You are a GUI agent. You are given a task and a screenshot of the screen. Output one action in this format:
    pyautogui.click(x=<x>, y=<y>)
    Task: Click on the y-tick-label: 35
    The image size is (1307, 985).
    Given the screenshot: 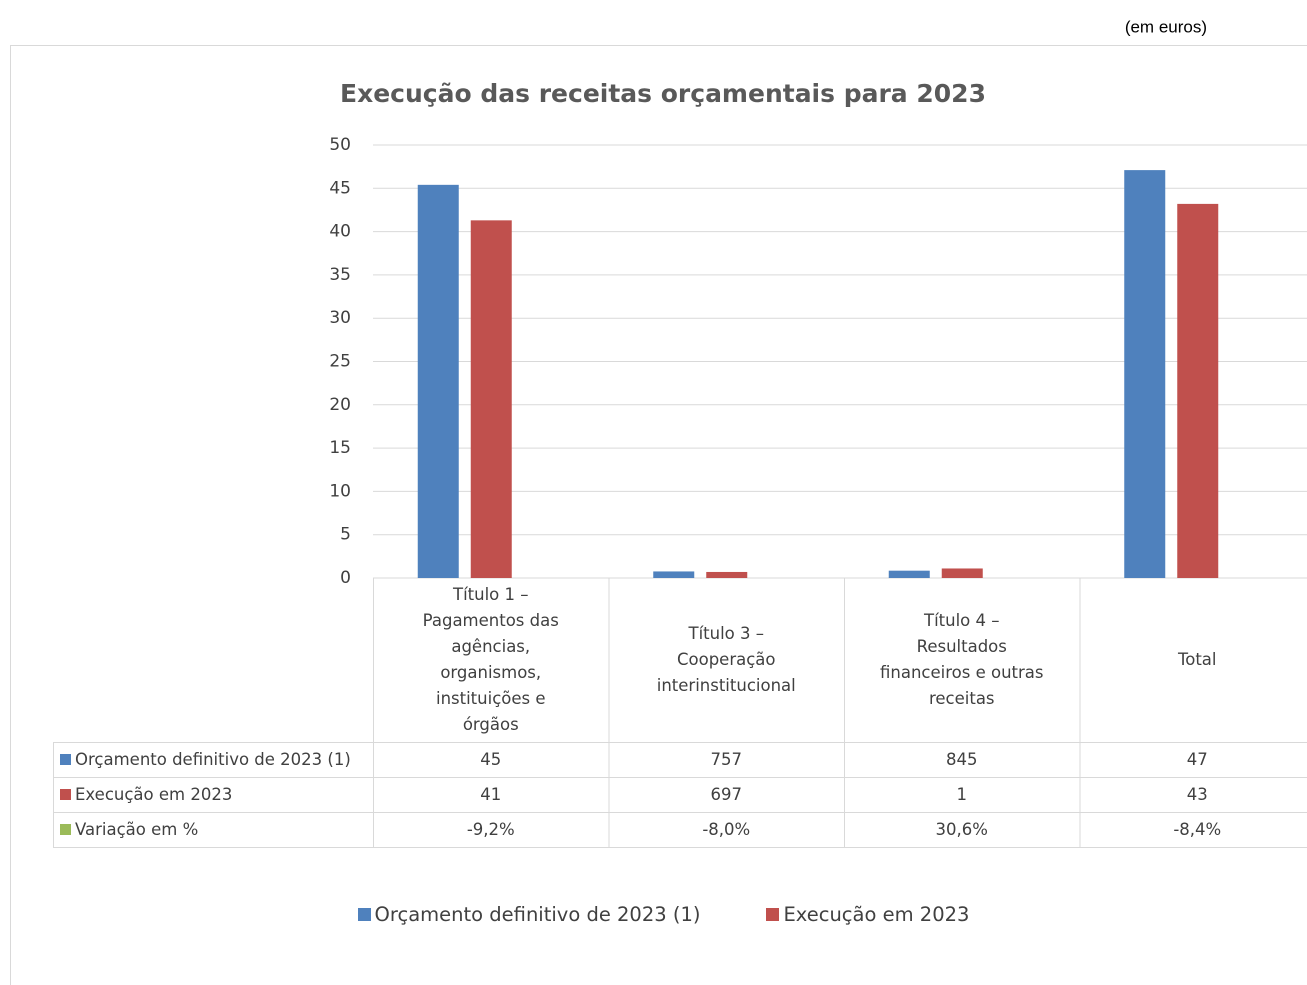 What is the action you would take?
    pyautogui.click(x=340, y=275)
    